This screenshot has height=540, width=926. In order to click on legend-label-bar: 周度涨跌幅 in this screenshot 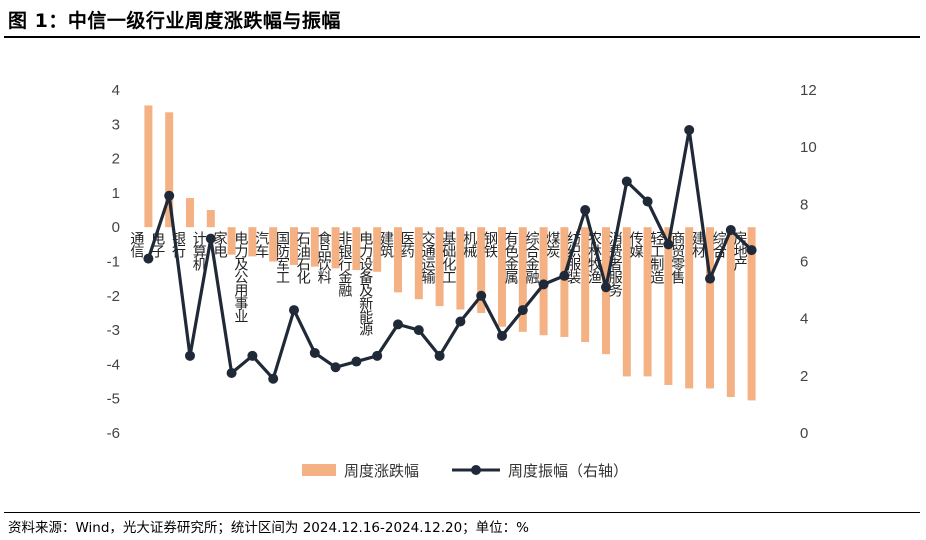, I will do `click(381, 471)`.